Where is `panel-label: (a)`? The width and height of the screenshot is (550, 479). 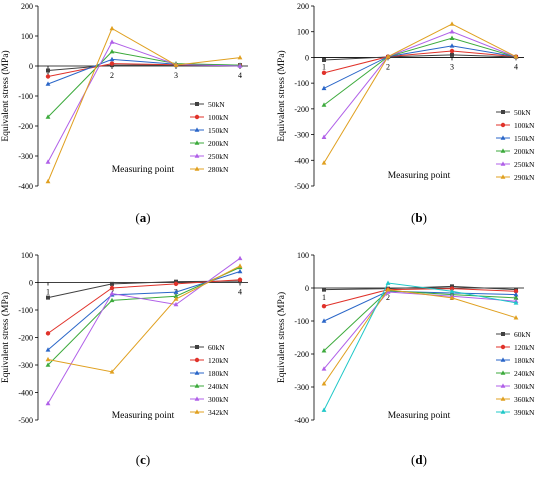
panel-label: (a) is located at coordinates (142, 217).